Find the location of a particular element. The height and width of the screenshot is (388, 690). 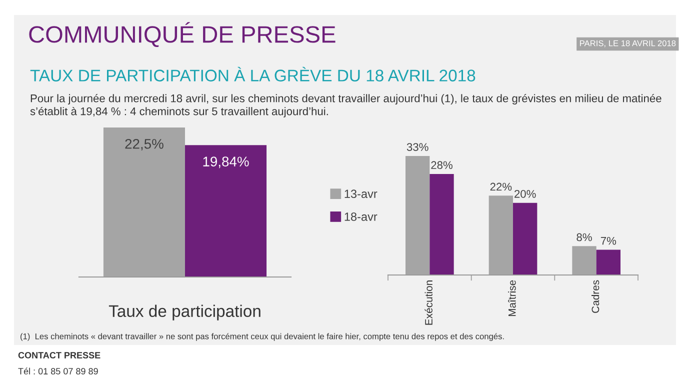

text: COMMUNIQUÉ DE PRESSE is located at coordinates (182, 35).